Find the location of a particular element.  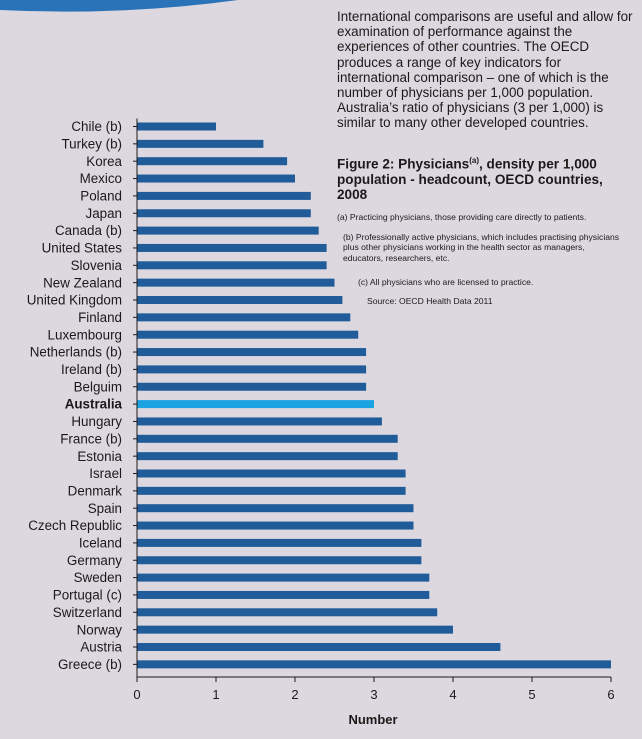

category-label-australia: Australia is located at coordinates (94, 404).